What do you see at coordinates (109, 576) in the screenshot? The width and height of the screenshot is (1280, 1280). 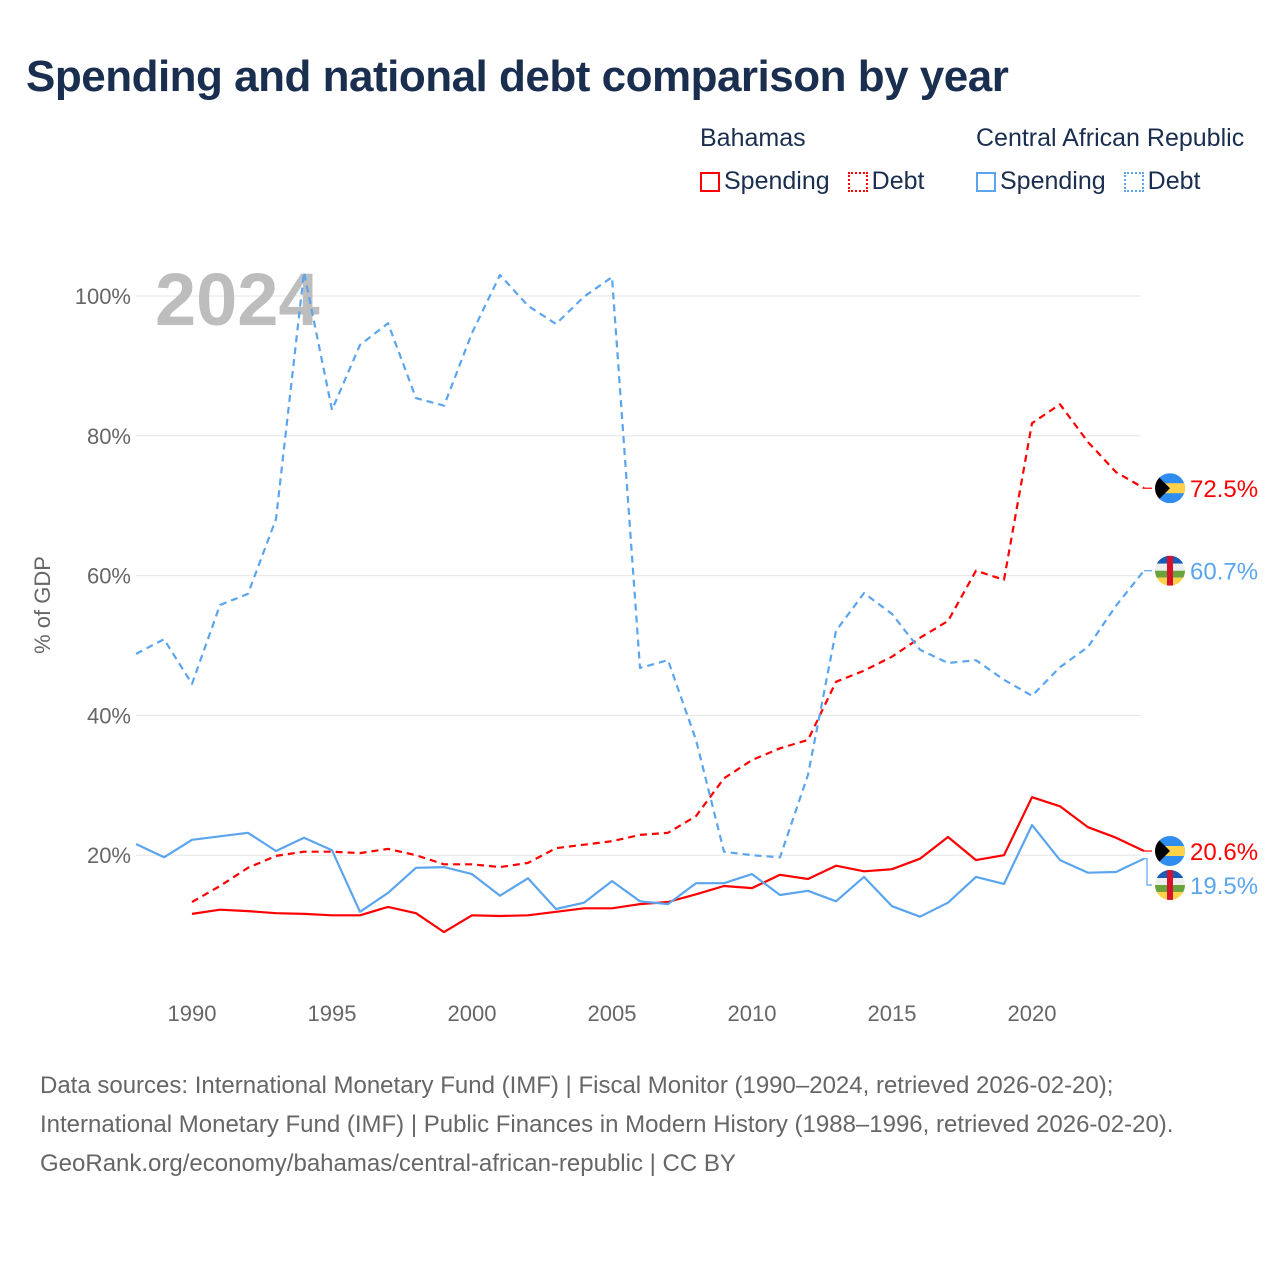 I see `y-tick-label: 60%` at bounding box center [109, 576].